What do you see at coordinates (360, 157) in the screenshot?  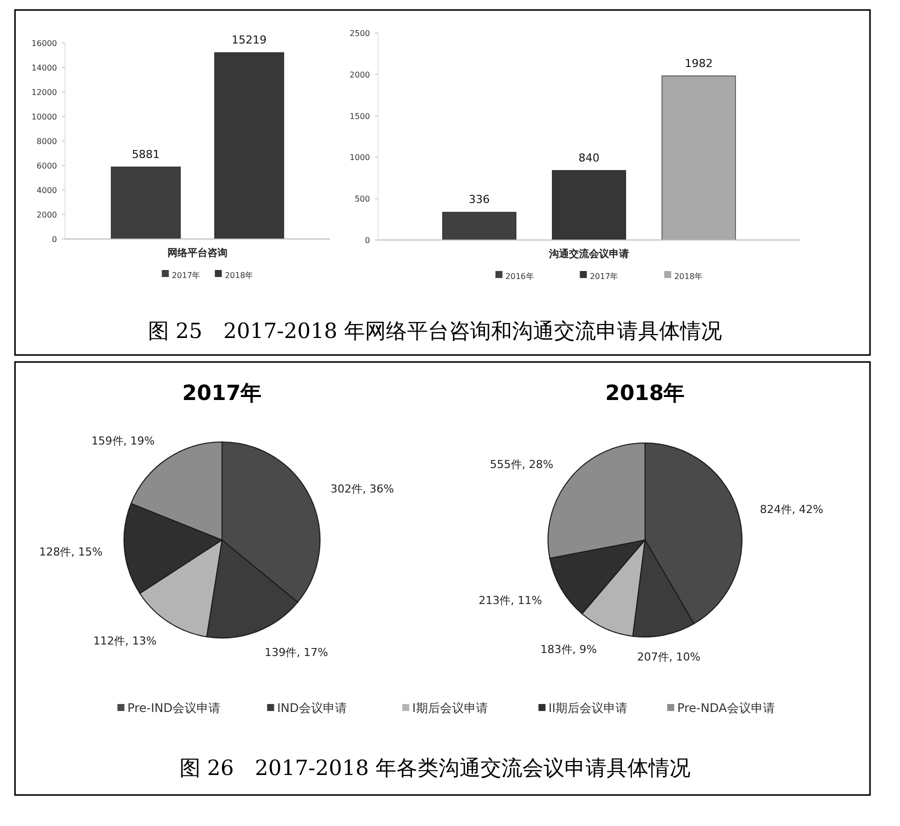 I see `y-tick-label: 1000` at bounding box center [360, 157].